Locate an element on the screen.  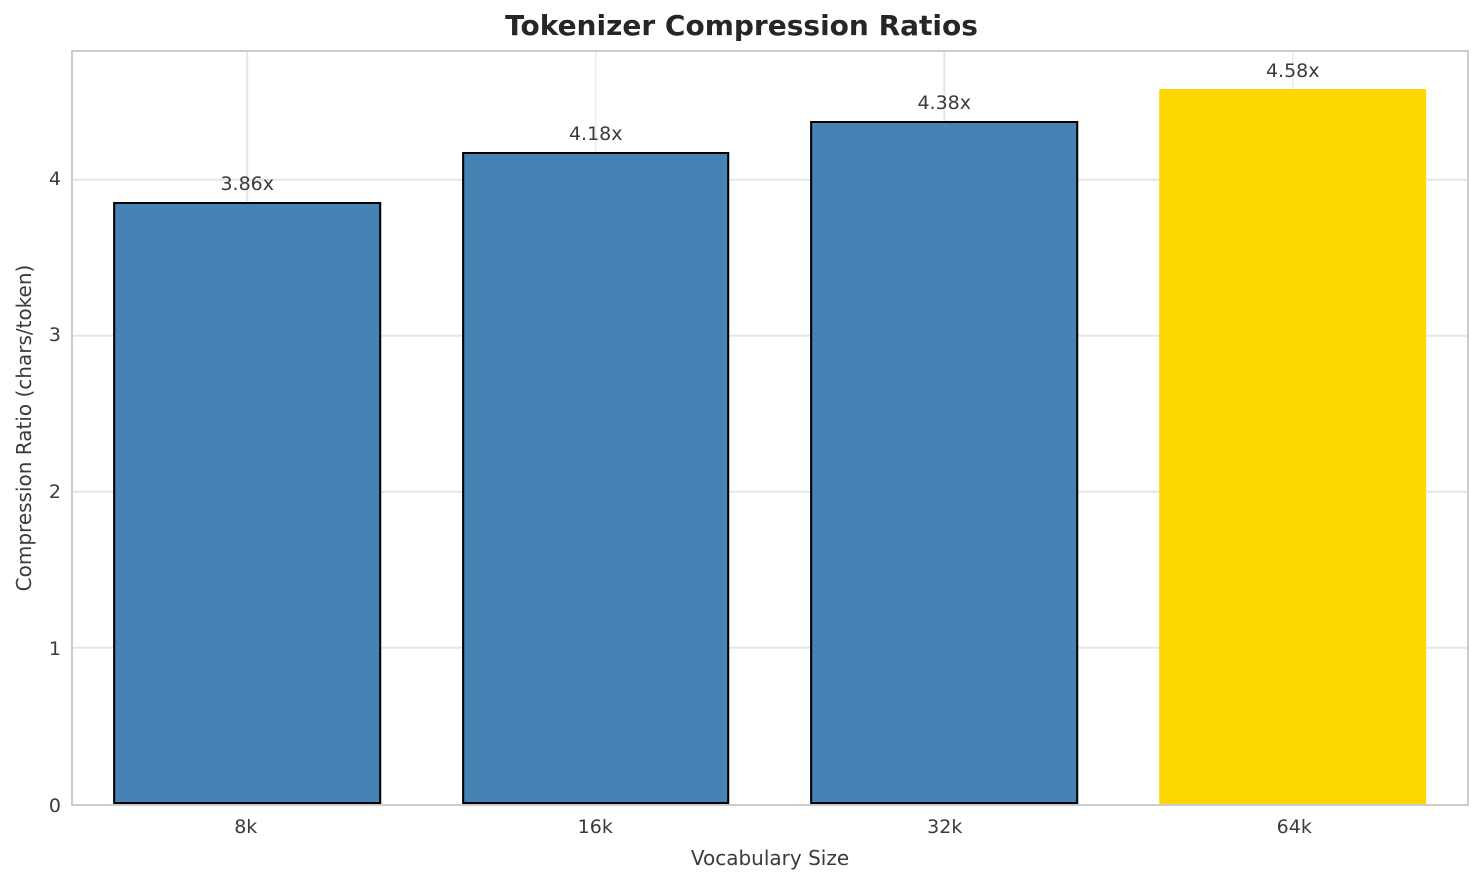
y-tick-label: 4 is located at coordinates (54, 178).